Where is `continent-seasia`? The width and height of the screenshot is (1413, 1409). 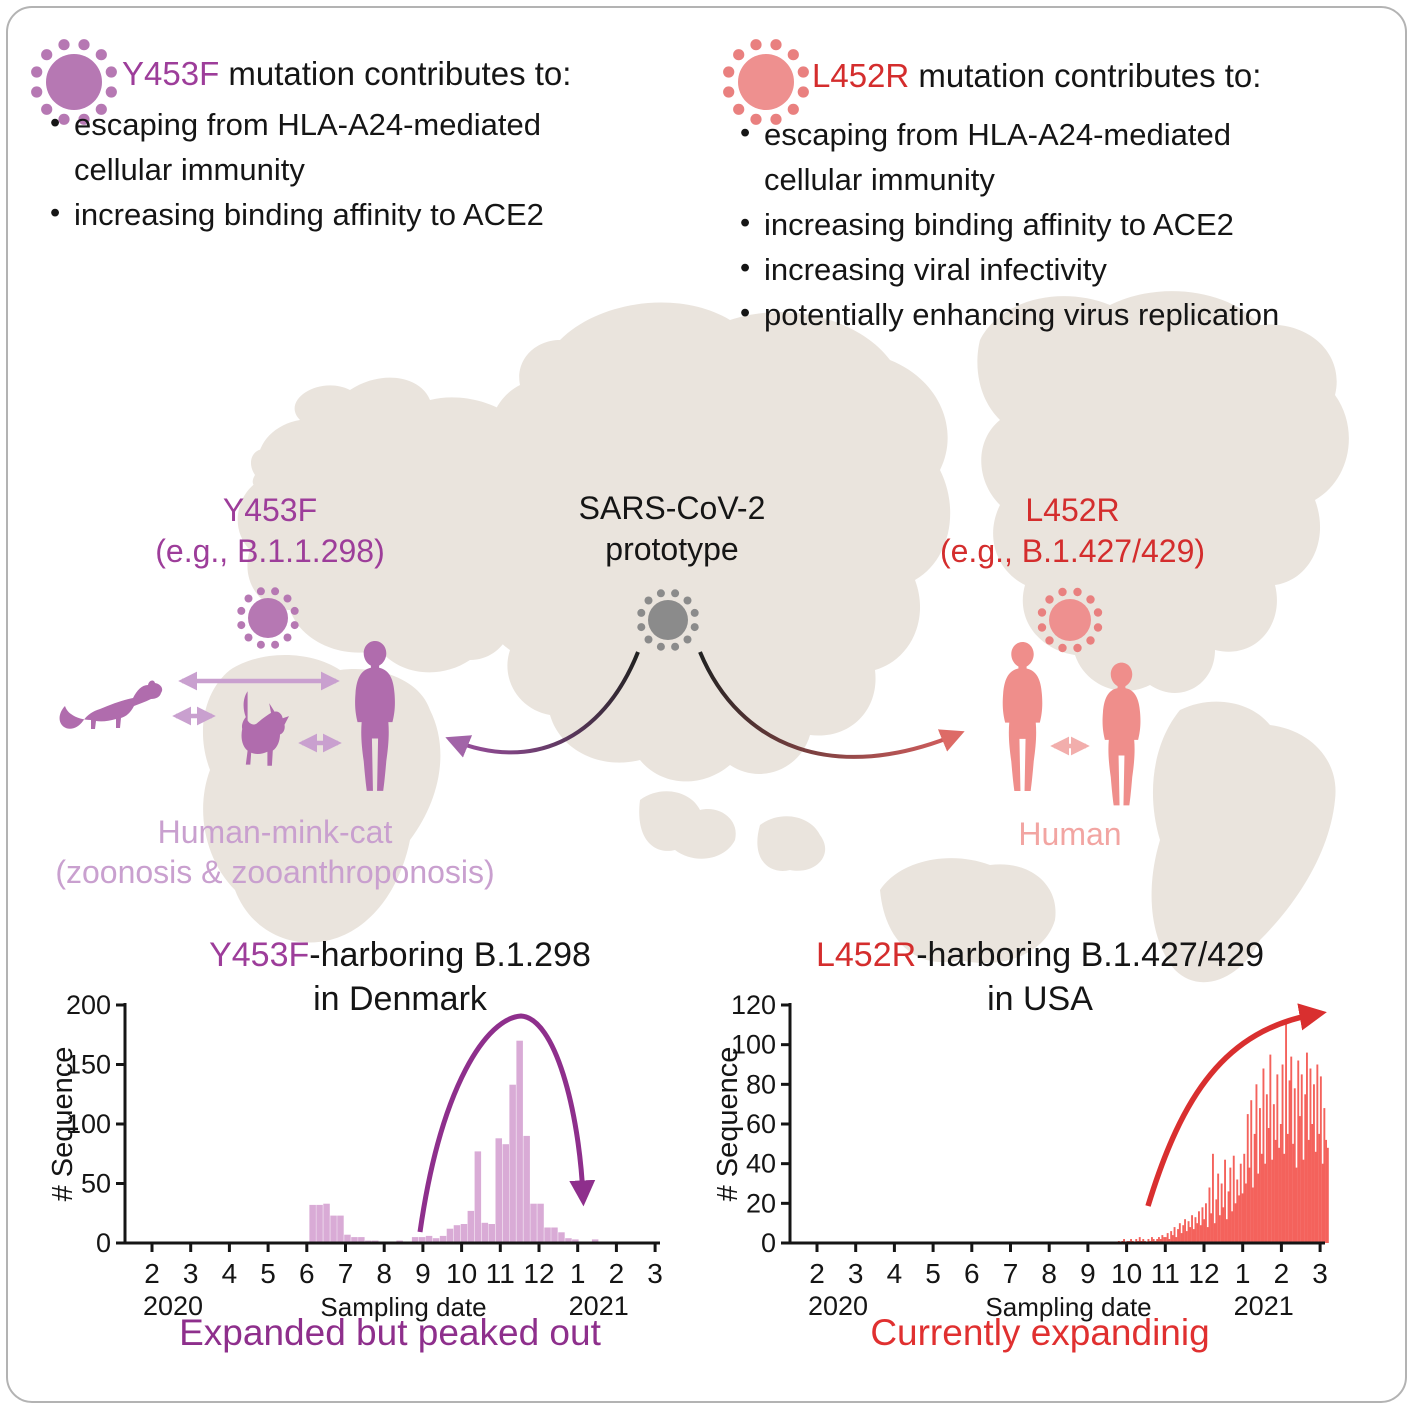 continent-seasia is located at coordinates (687, 825).